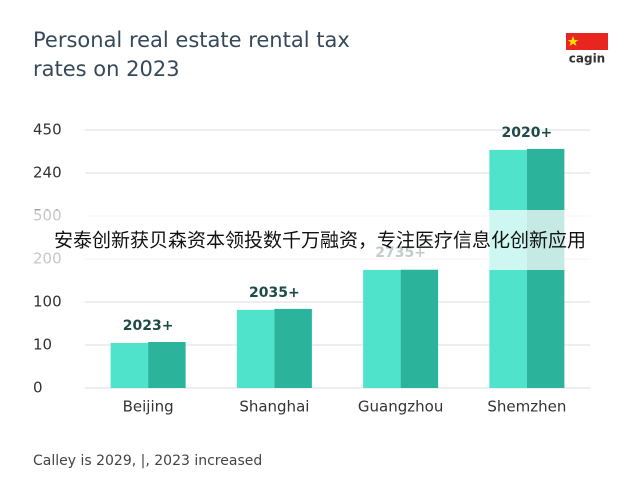  I want to click on y-tick-label: 450, so click(47, 130).